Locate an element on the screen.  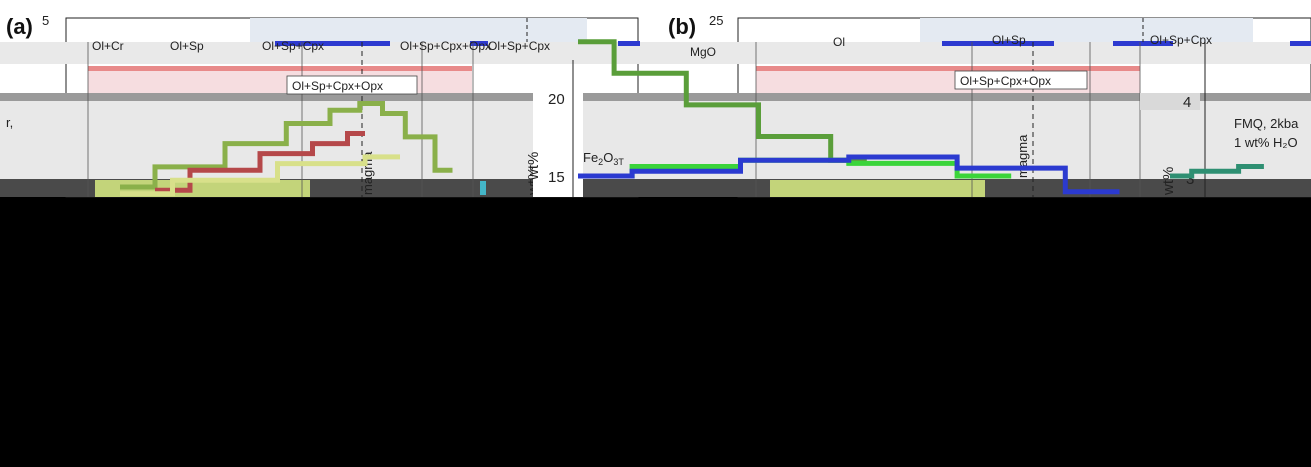
panel-b-field-4: Ol+Sp+Cpx+Opx is located at coordinates (1005, 81).